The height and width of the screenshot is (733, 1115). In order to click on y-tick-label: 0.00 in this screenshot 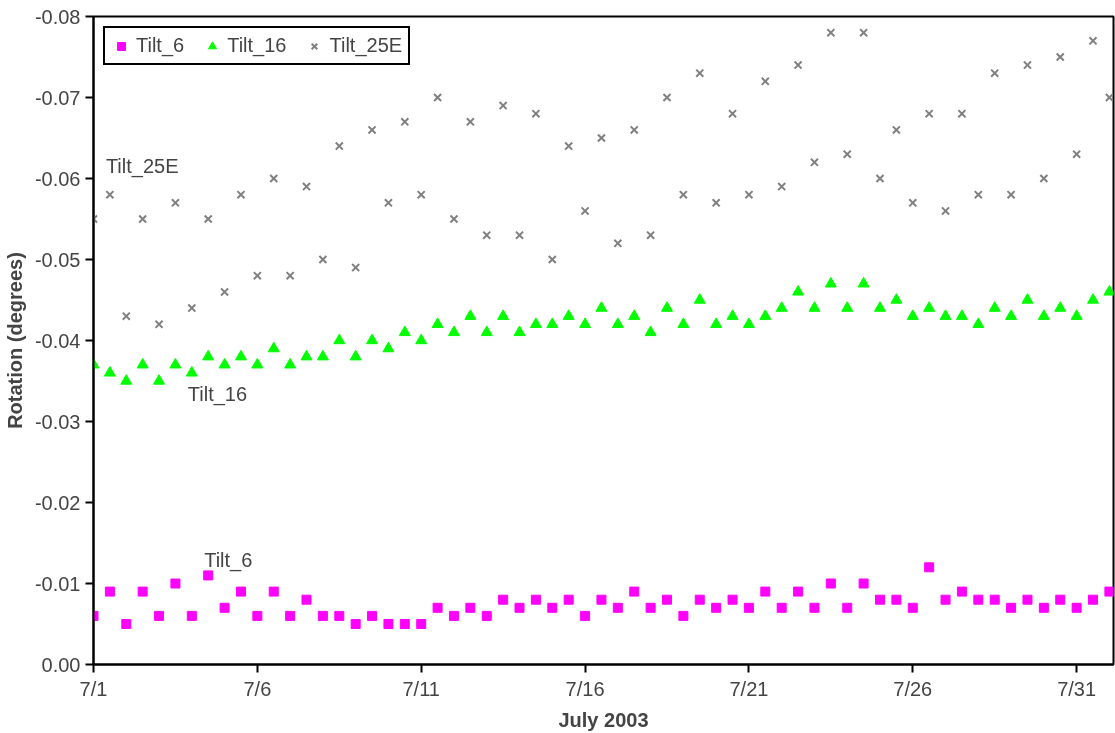, I will do `click(61, 664)`.